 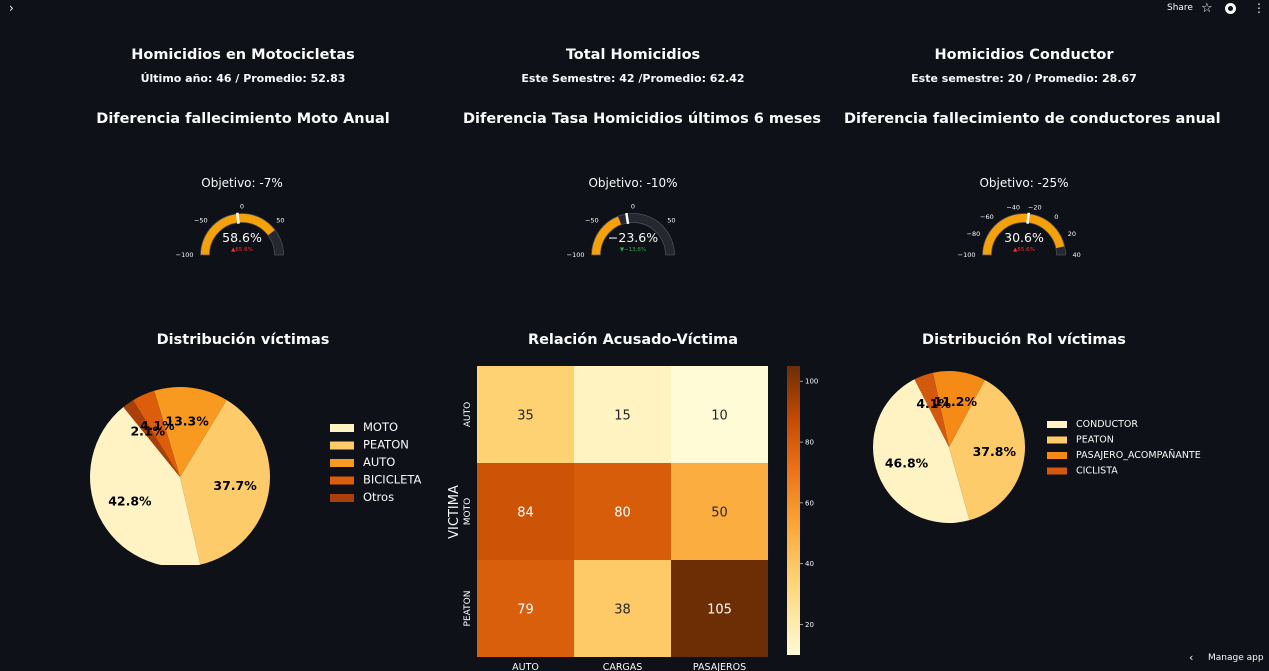 What do you see at coordinates (147, 430) in the screenshot?
I see `pie-slice-label: 2.1%` at bounding box center [147, 430].